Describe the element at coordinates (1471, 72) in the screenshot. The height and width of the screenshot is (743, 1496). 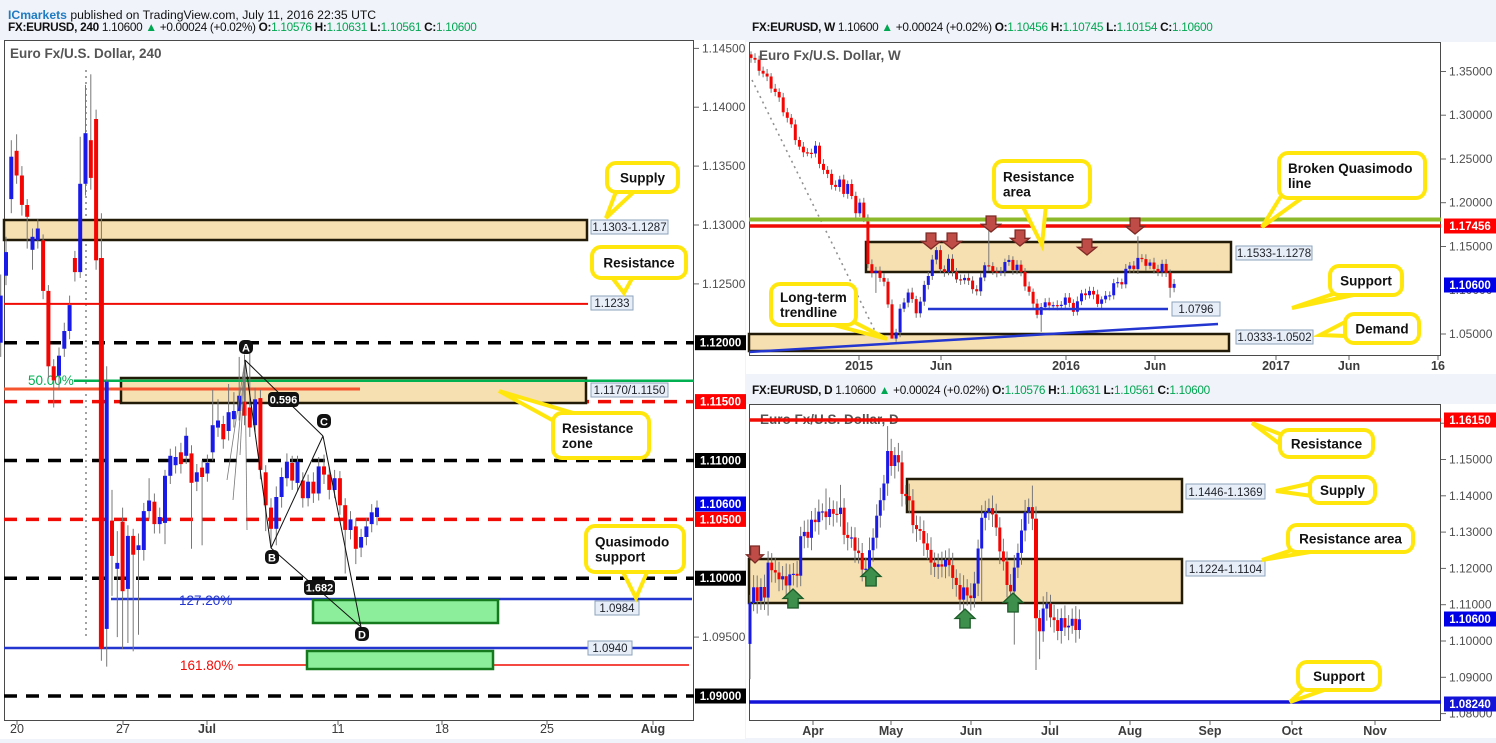
I see `svg-text: 1.35000` at that location.